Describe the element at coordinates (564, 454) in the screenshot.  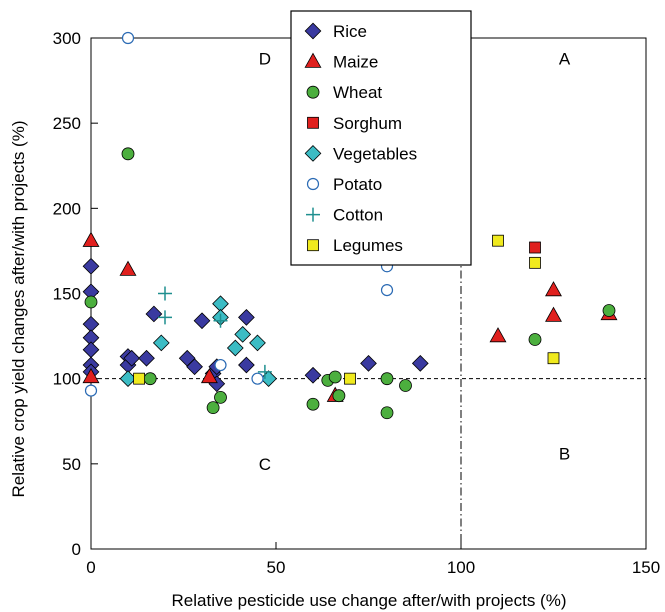
I see `quadrant-label-b: B` at that location.